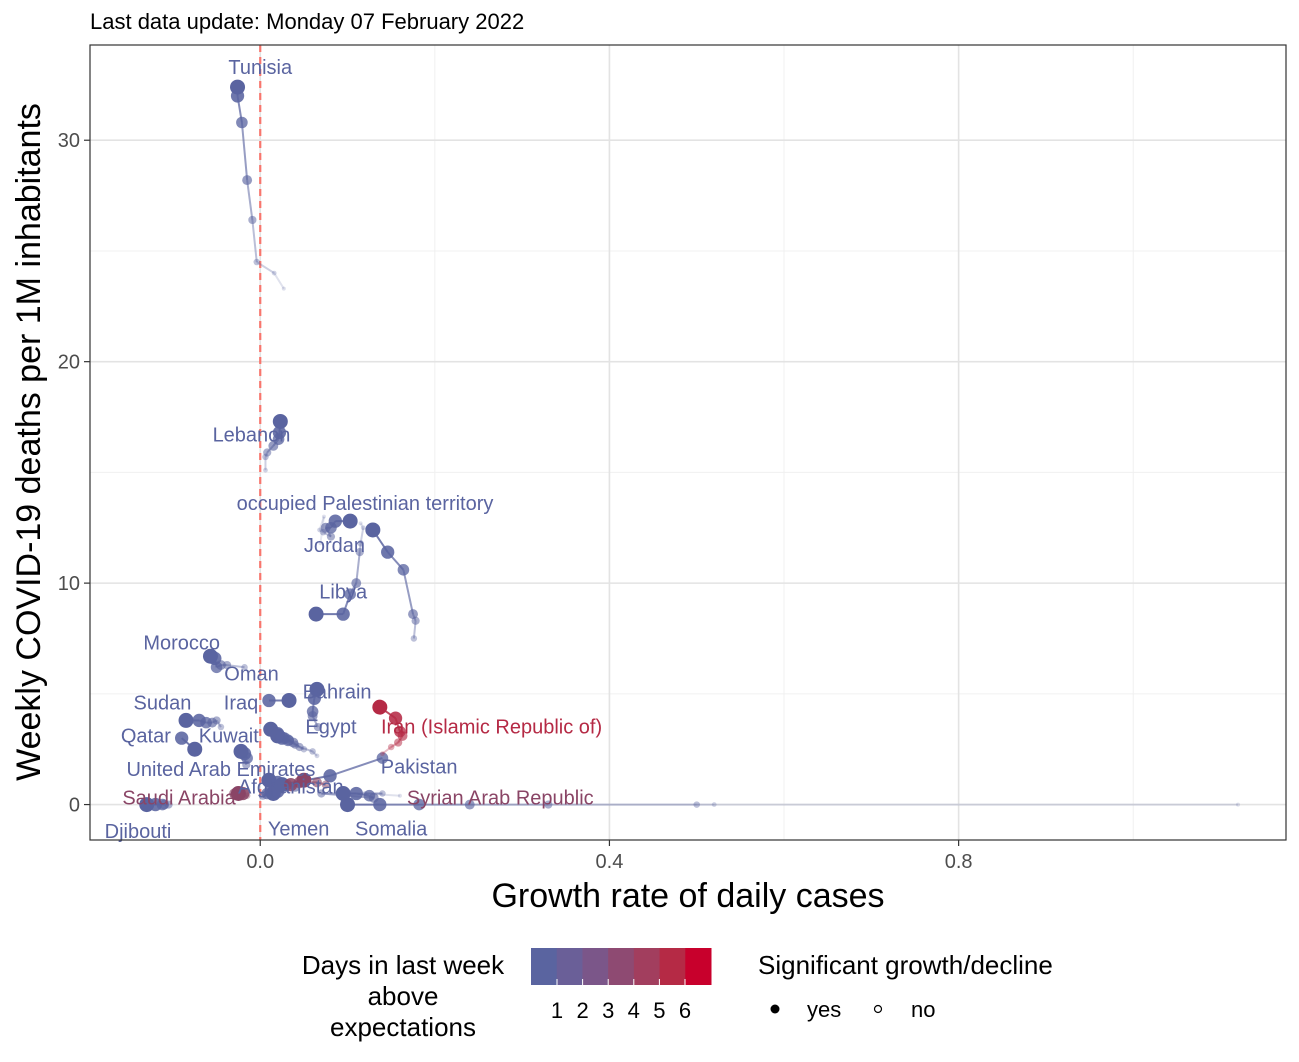  I want to click on series-morocco, so click(225, 661).